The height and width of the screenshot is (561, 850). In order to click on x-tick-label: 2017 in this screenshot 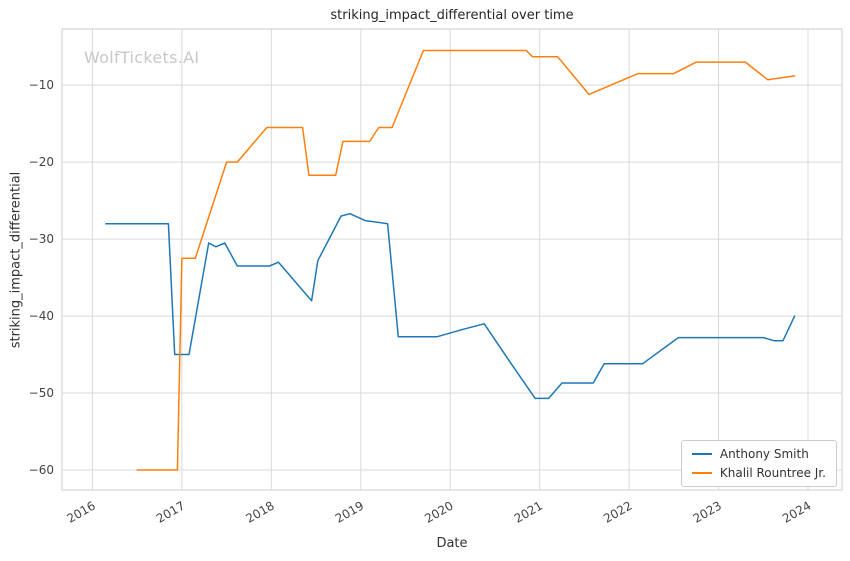, I will do `click(170, 511)`.